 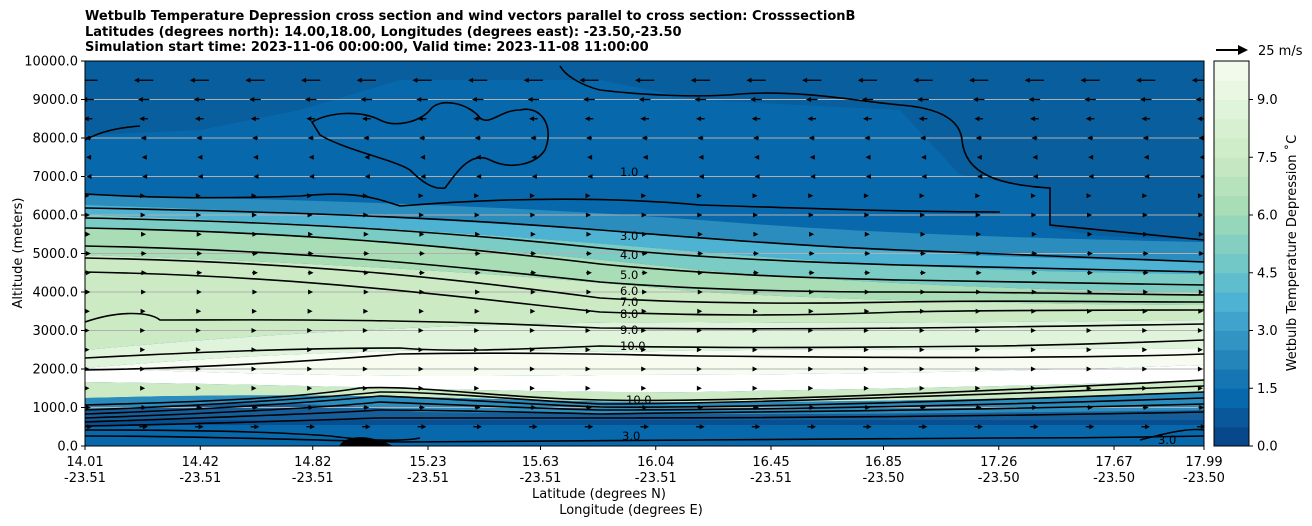 I want to click on x-tick-lat-label: 14.42, so click(x=200, y=462).